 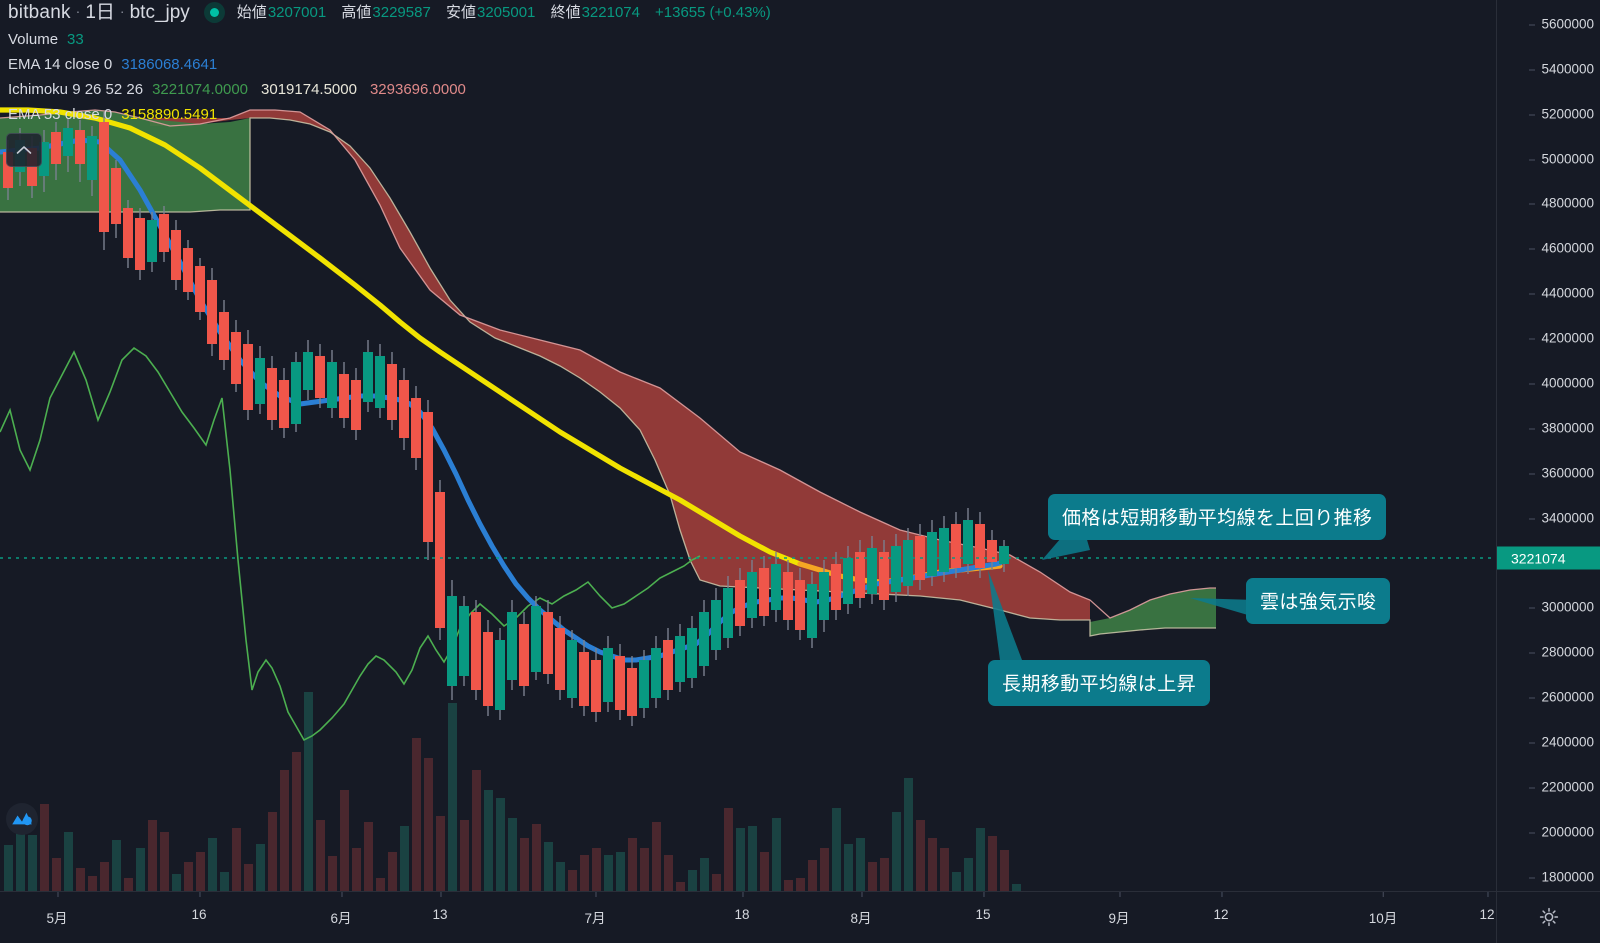 What do you see at coordinates (1561, 428) in the screenshot?
I see `price-axis-tick: 3800000` at bounding box center [1561, 428].